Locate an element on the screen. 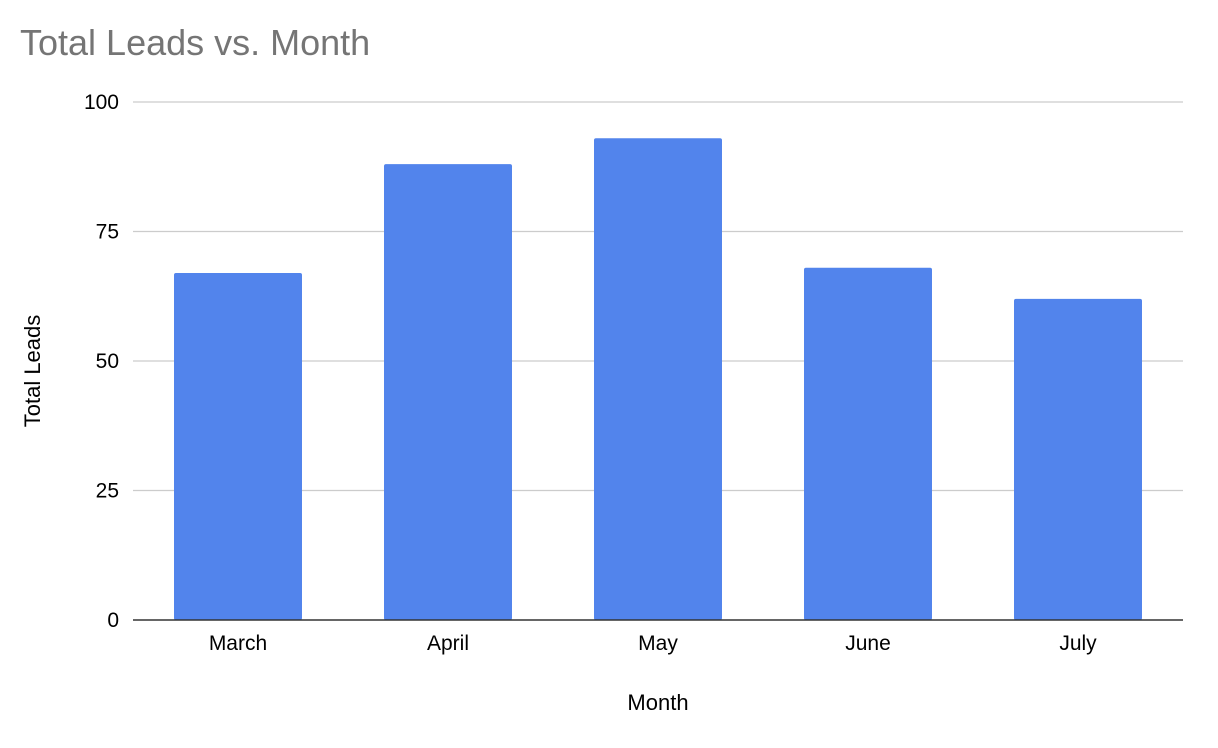 The width and height of the screenshot is (1218, 748). y-tick-label: 100 is located at coordinates (101, 102).